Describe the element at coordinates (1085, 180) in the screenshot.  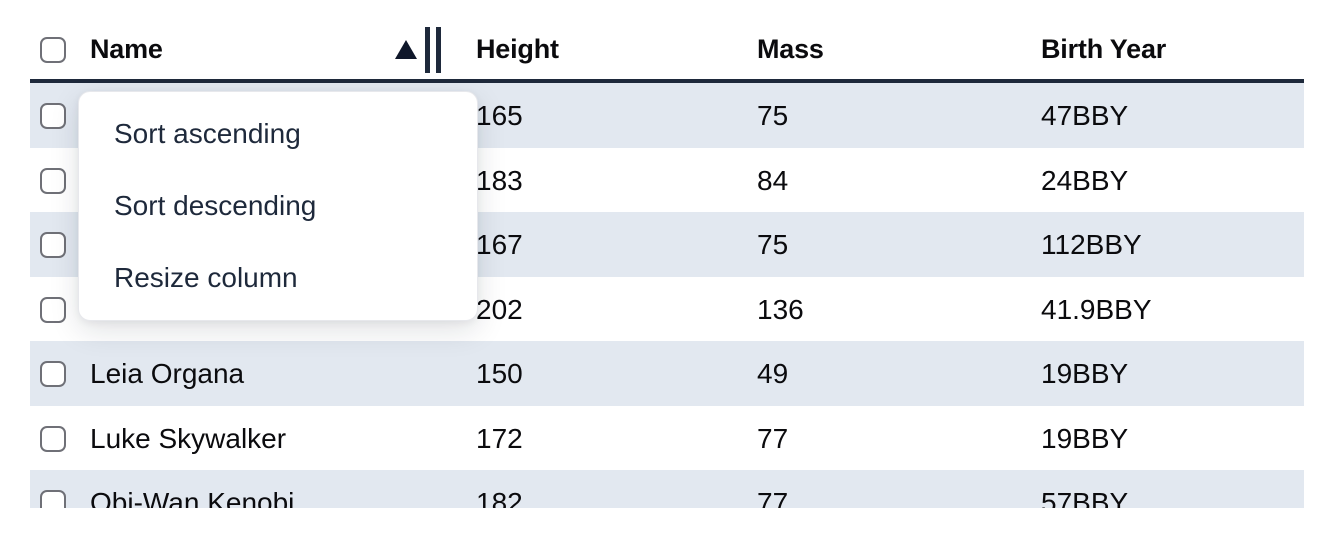
I see `cell-birth-year: 24BBY` at that location.